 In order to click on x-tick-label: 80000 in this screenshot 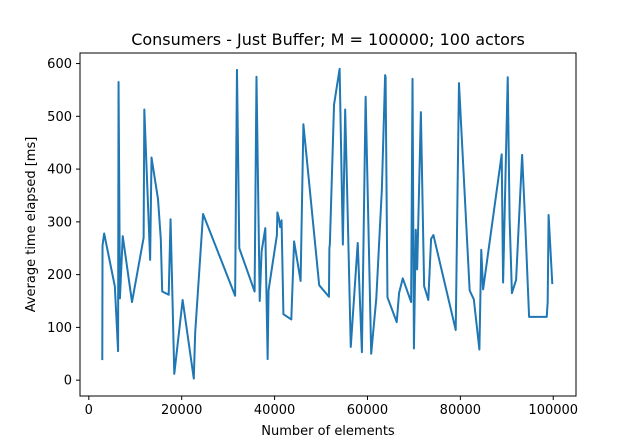, I will do `click(460, 410)`.